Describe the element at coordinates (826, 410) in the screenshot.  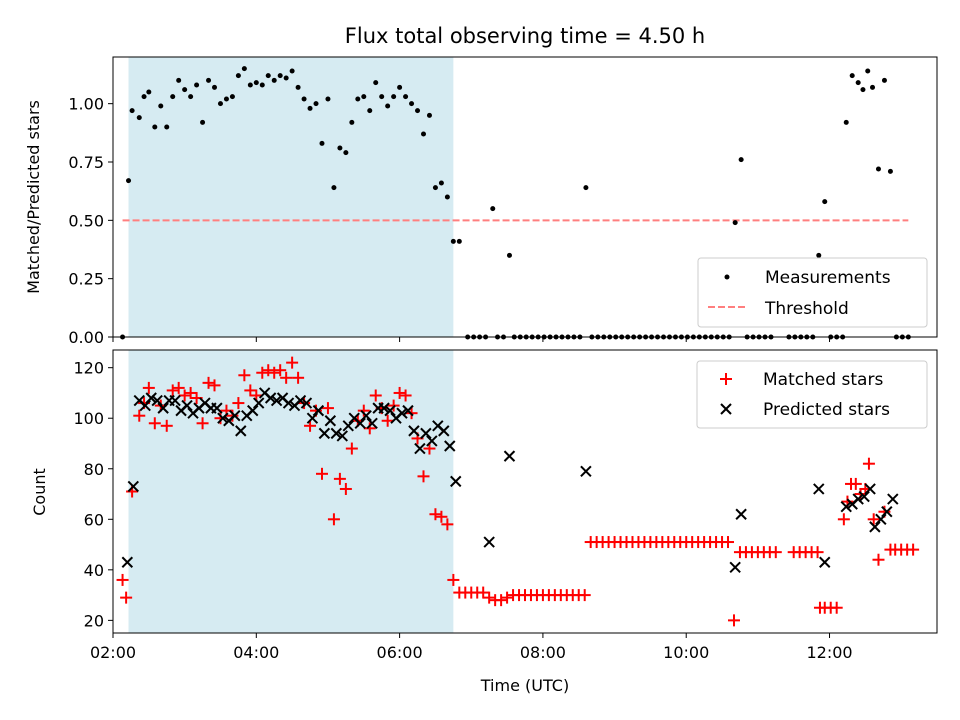
I see `legend-predicted-label: Predicted stars` at that location.